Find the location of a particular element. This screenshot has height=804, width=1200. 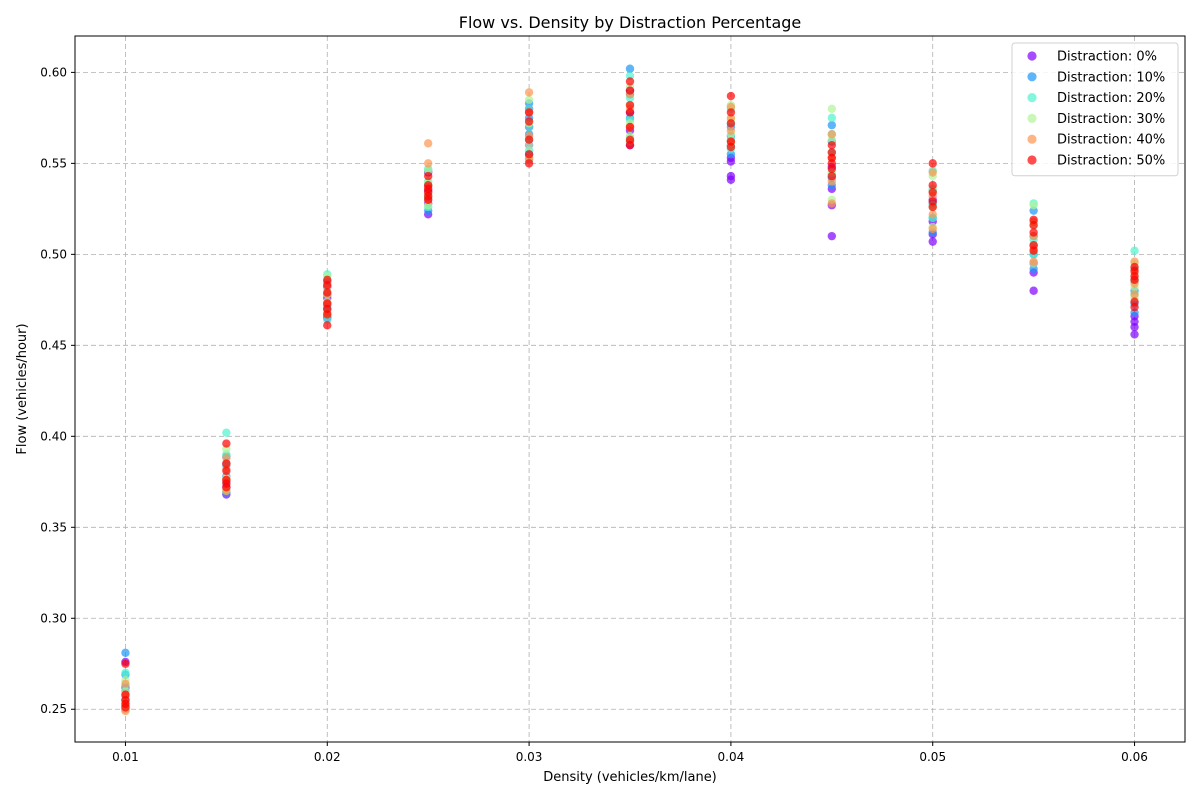

y-tick-label: 0.45 is located at coordinates (53, 345).